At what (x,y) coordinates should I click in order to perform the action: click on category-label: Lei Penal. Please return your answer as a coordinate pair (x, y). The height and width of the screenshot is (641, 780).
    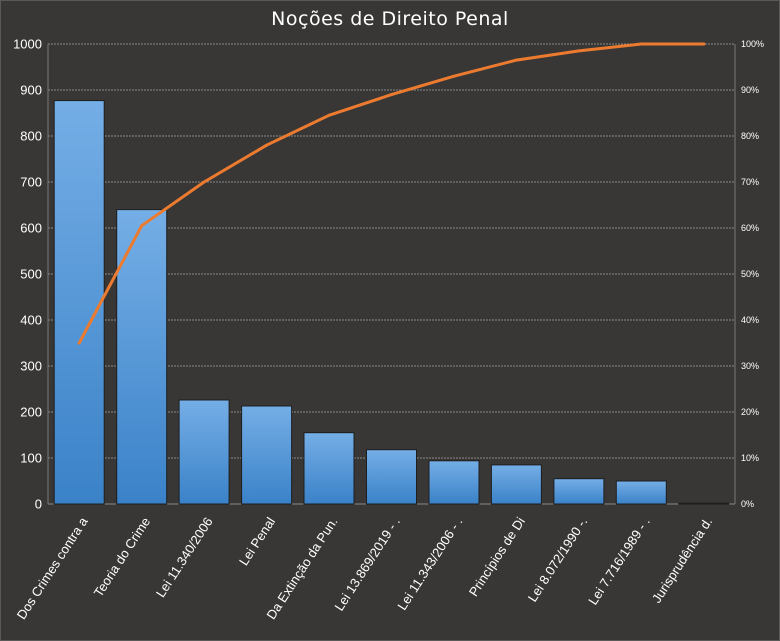
    Looking at the image, I should click on (257, 541).